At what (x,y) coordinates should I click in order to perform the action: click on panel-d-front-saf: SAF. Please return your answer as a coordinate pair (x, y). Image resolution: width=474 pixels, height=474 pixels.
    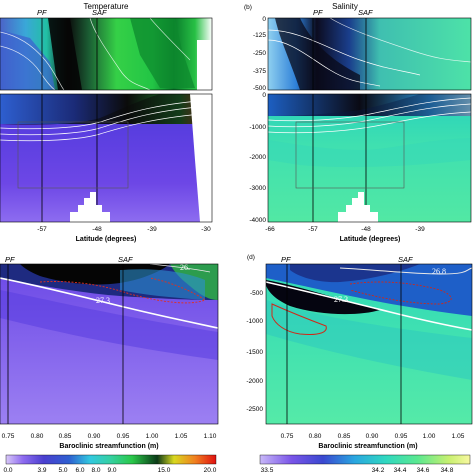
    Looking at the image, I should click on (405, 259).